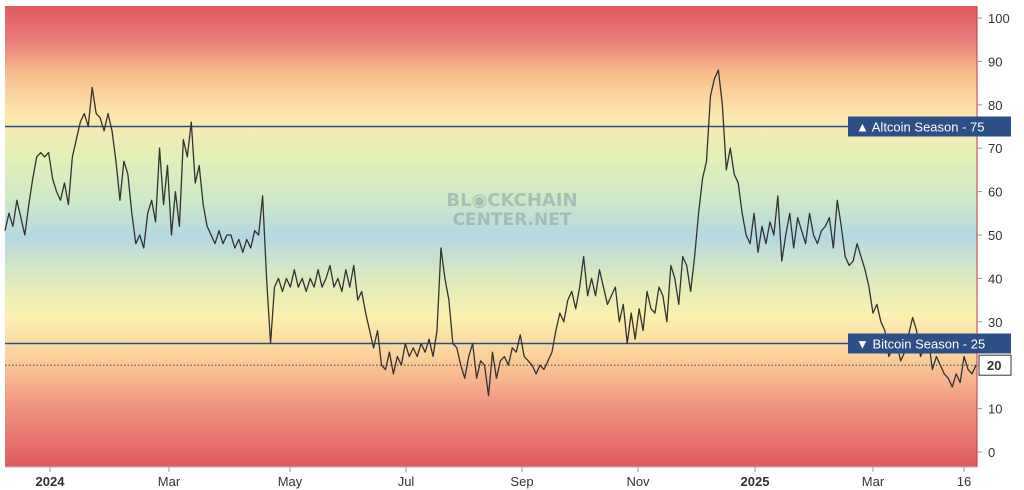  I want to click on y-tick-label: 60, so click(995, 192).